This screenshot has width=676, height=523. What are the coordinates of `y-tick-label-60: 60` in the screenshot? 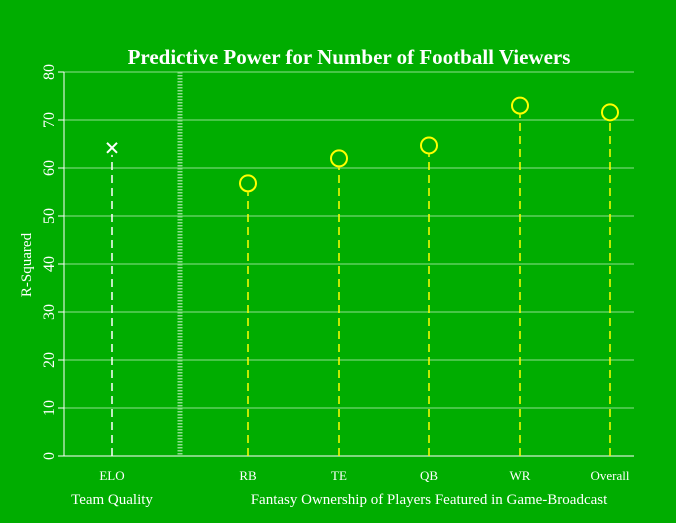 It's located at (49, 168).